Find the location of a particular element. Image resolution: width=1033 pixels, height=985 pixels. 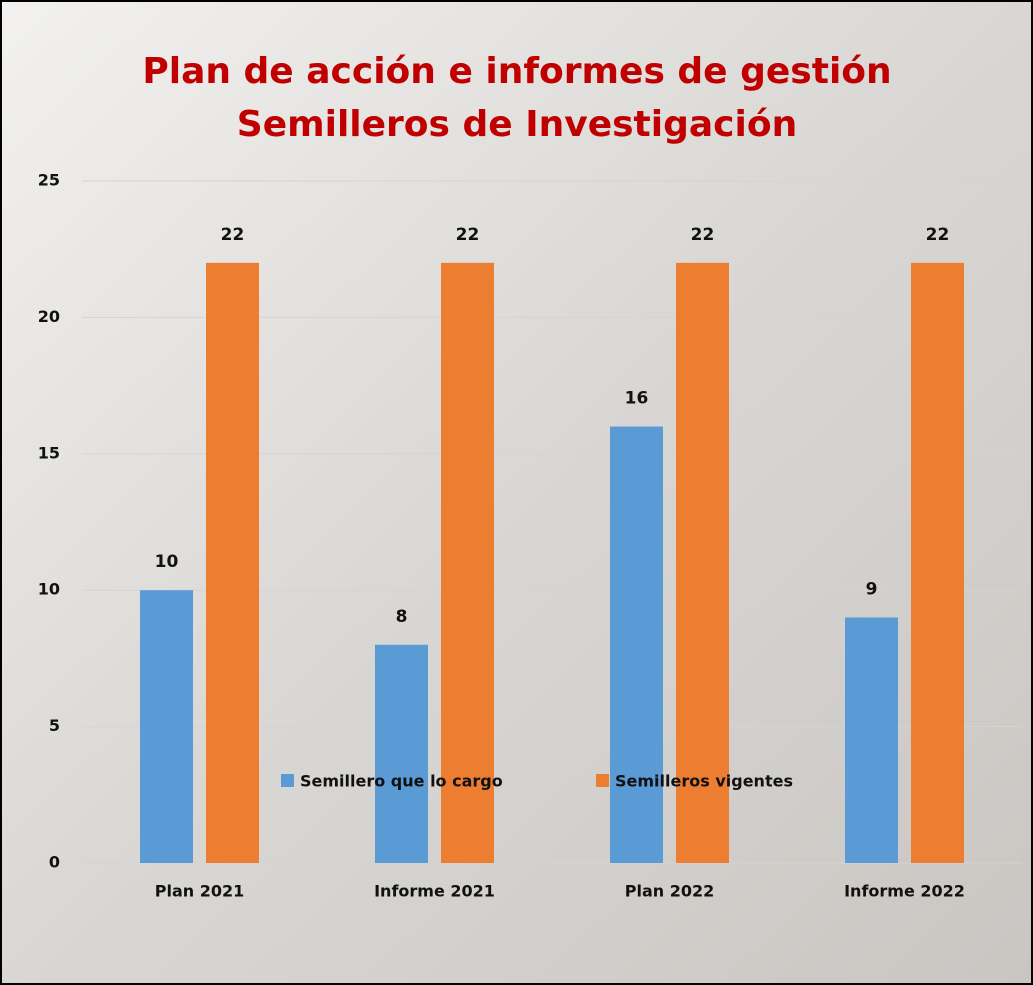

chart-title: Semilleros de Investigación is located at coordinates (517, 124).